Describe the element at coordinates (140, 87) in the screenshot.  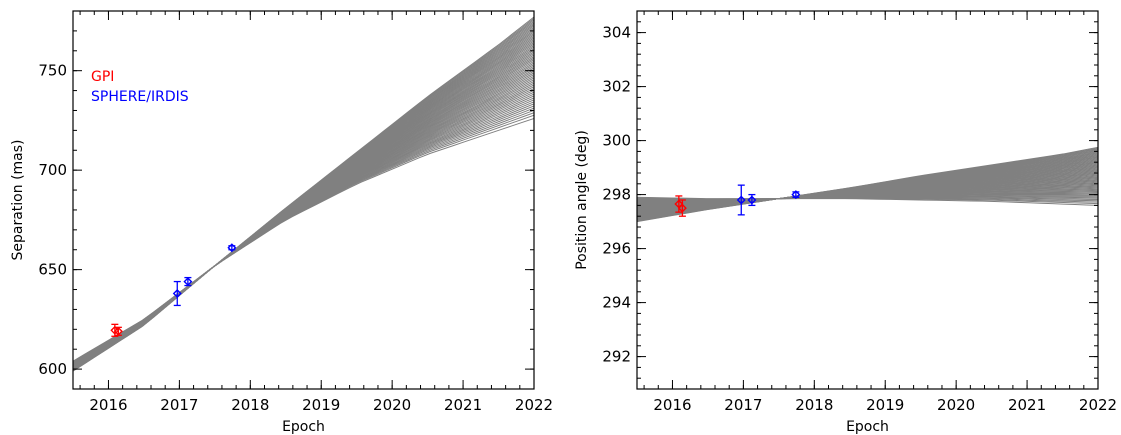
I see `legend: GPI SPHERE/IRDIS` at that location.